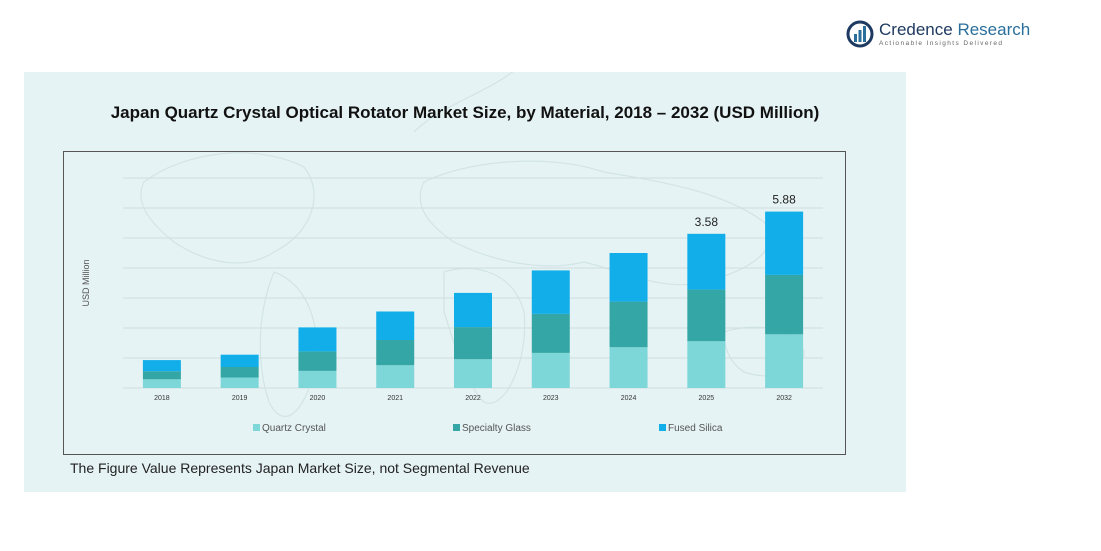 The width and height of the screenshot is (1101, 551). What do you see at coordinates (240, 398) in the screenshot?
I see `x-tick-label: 2019` at bounding box center [240, 398].